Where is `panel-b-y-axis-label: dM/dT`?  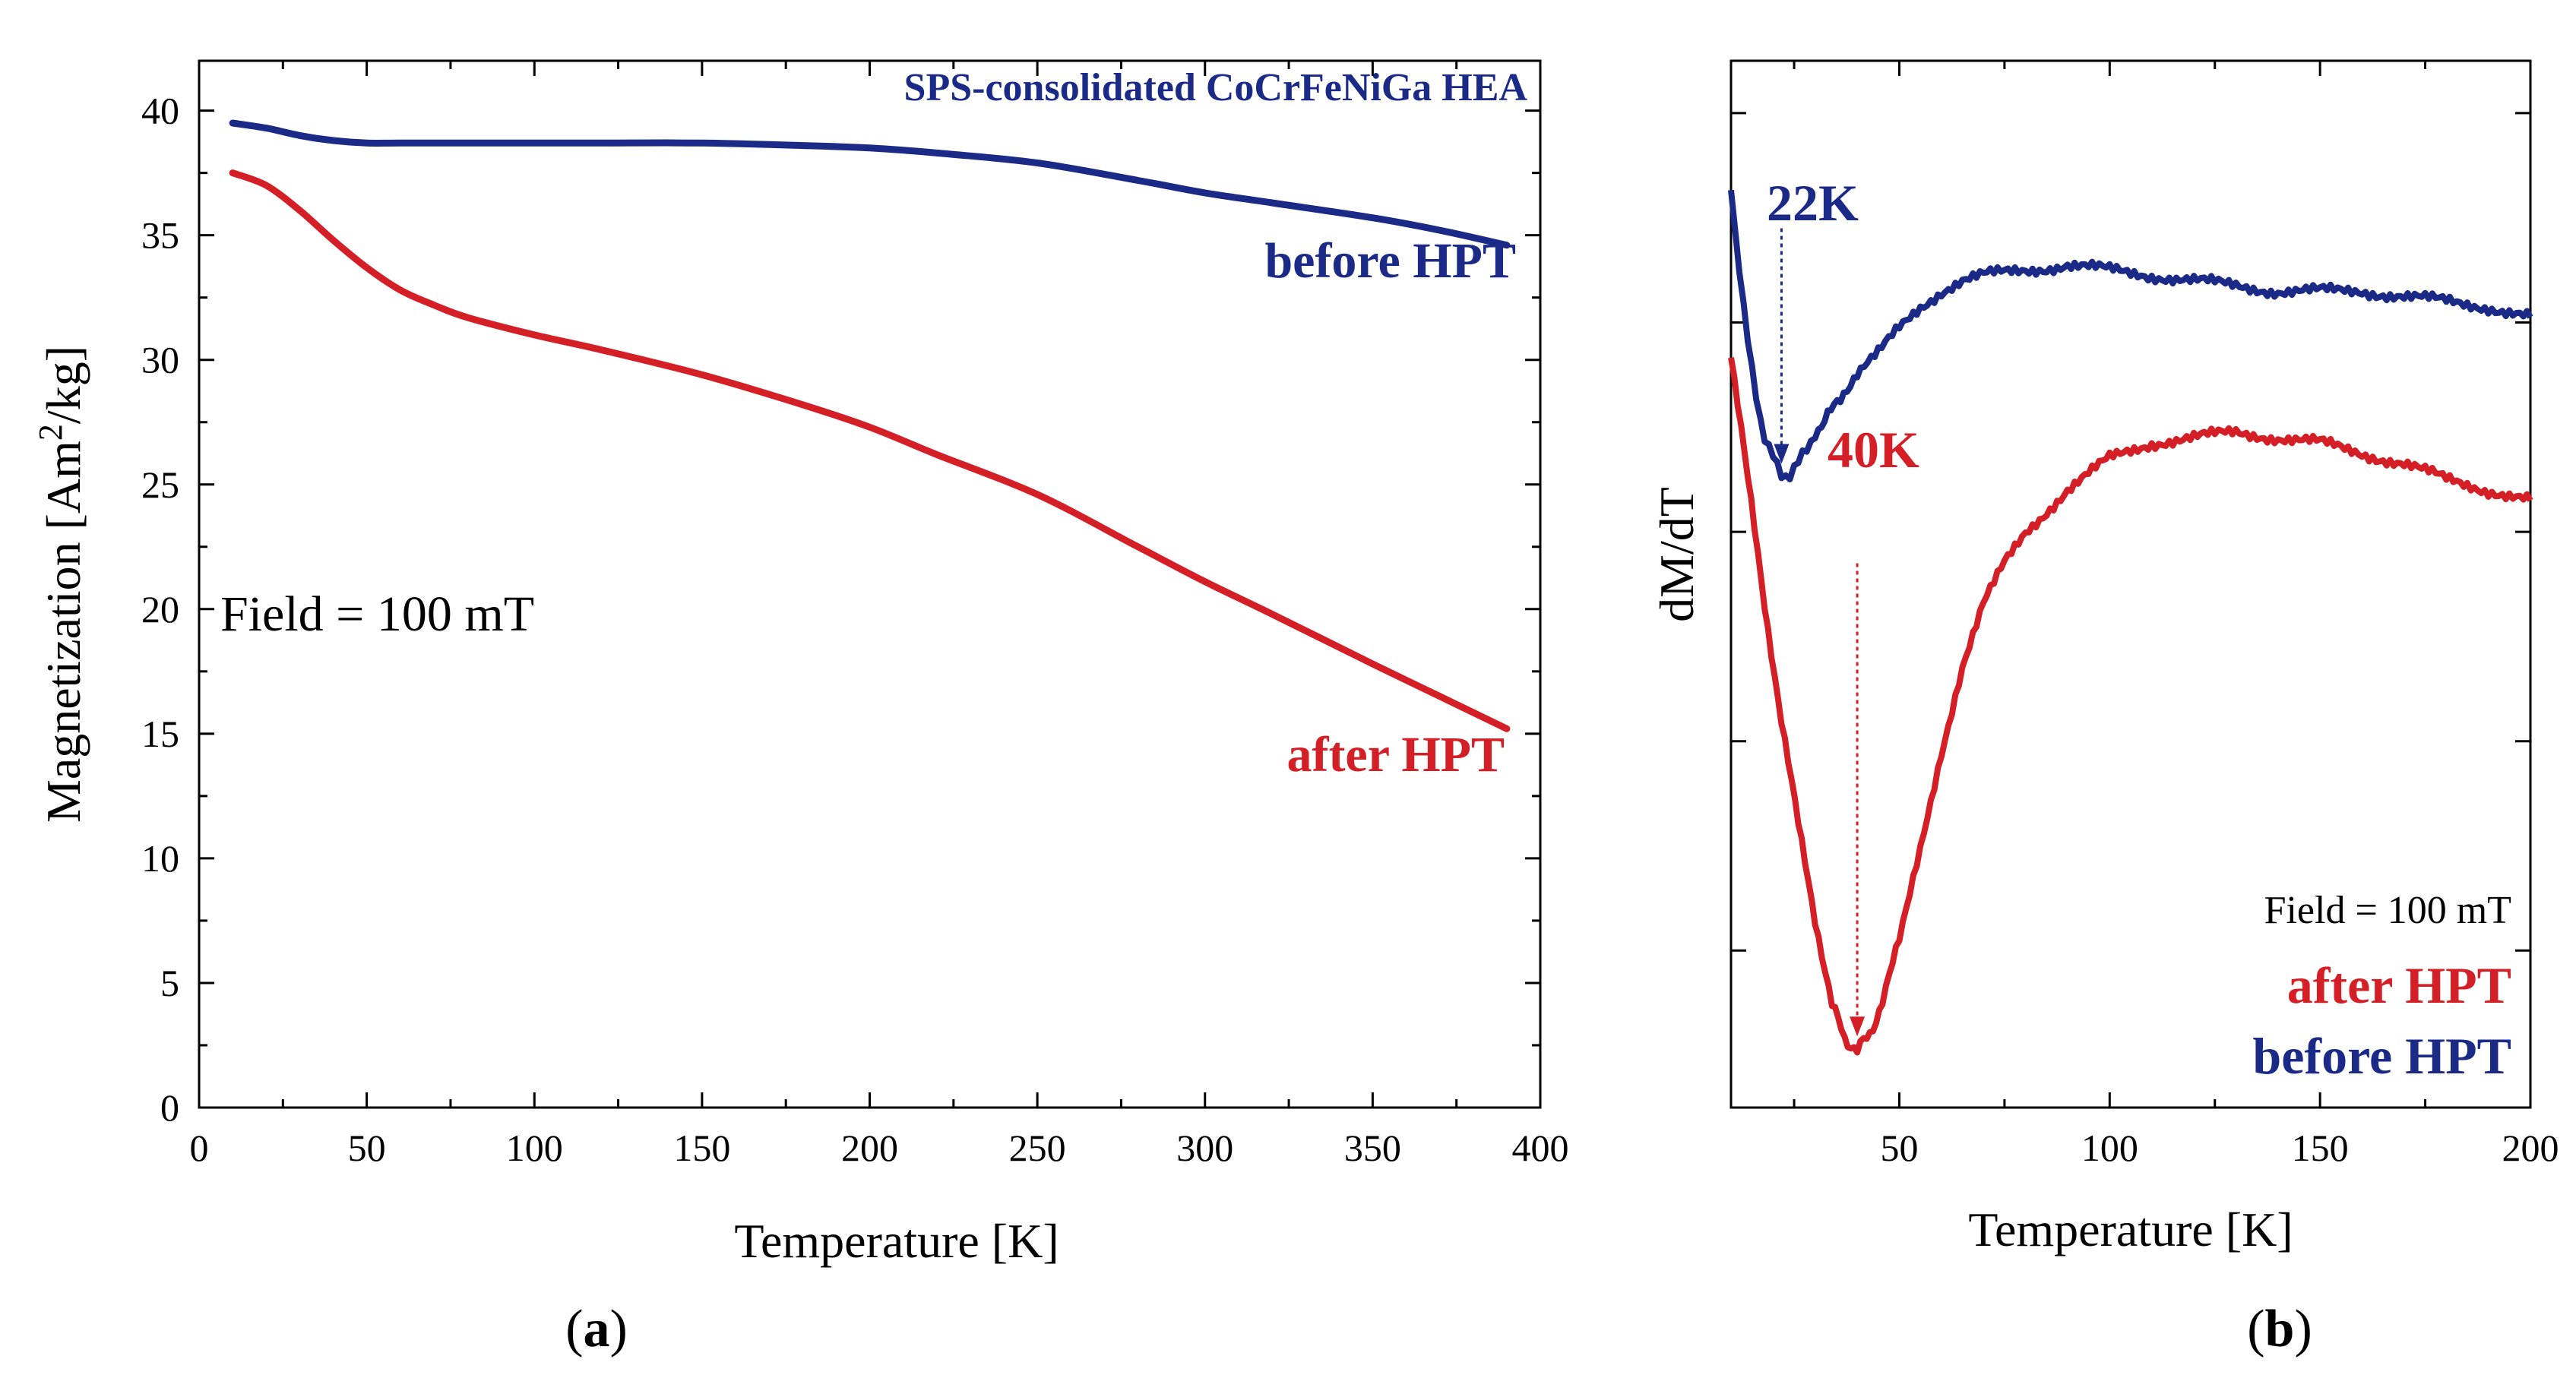 panel-b-y-axis-label: dM/dT is located at coordinates (1677, 554).